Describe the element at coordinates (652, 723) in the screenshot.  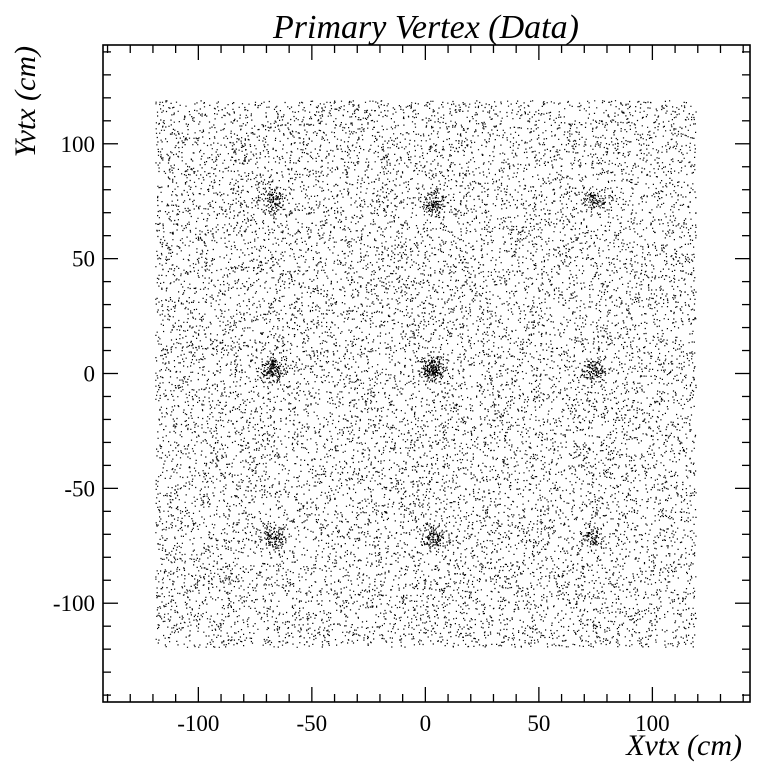
I see `x-tick-label: 100` at that location.